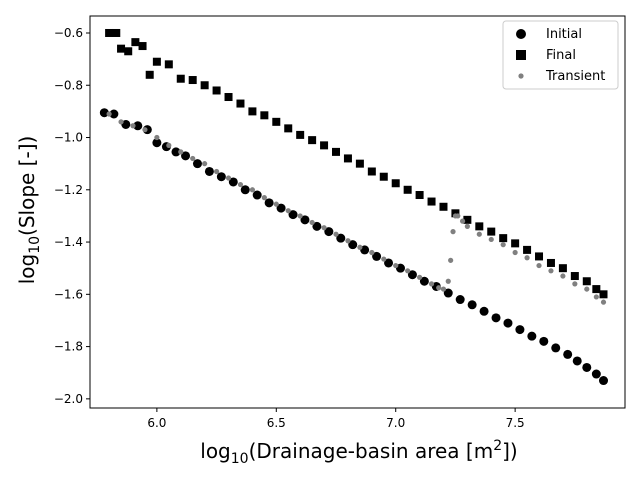 The image size is (640, 480). Describe the element at coordinates (68, 347) in the screenshot. I see `y-tick-label: −1.8` at that location.